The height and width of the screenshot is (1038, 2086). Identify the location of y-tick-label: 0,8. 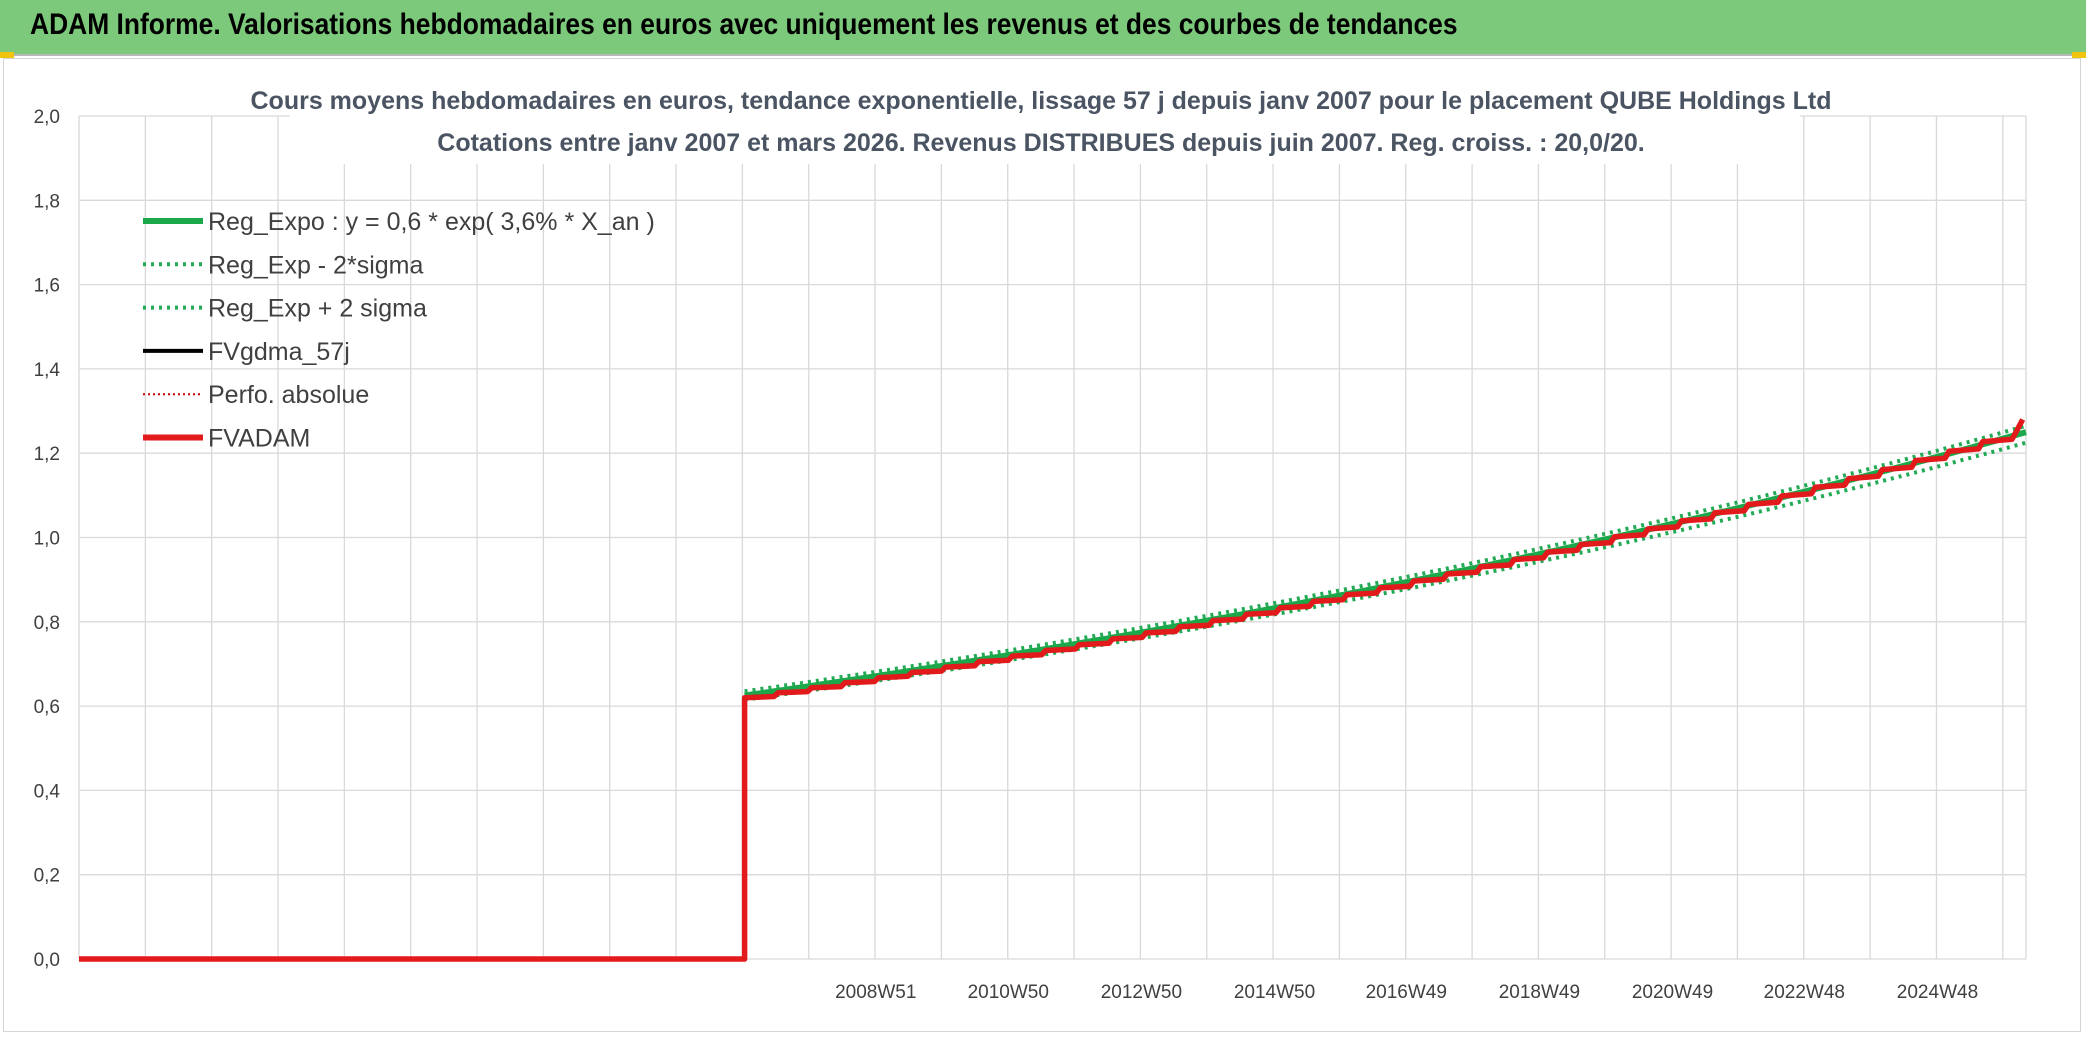
(47, 623).